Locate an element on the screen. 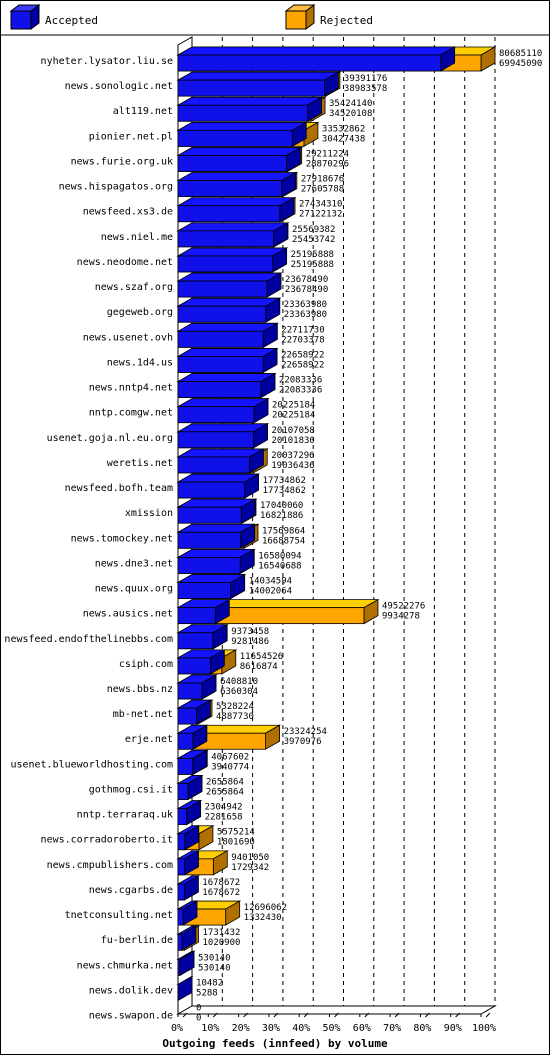 This screenshot has height=1056, width=550. category-label: news.dolik.dev is located at coordinates (131, 990).